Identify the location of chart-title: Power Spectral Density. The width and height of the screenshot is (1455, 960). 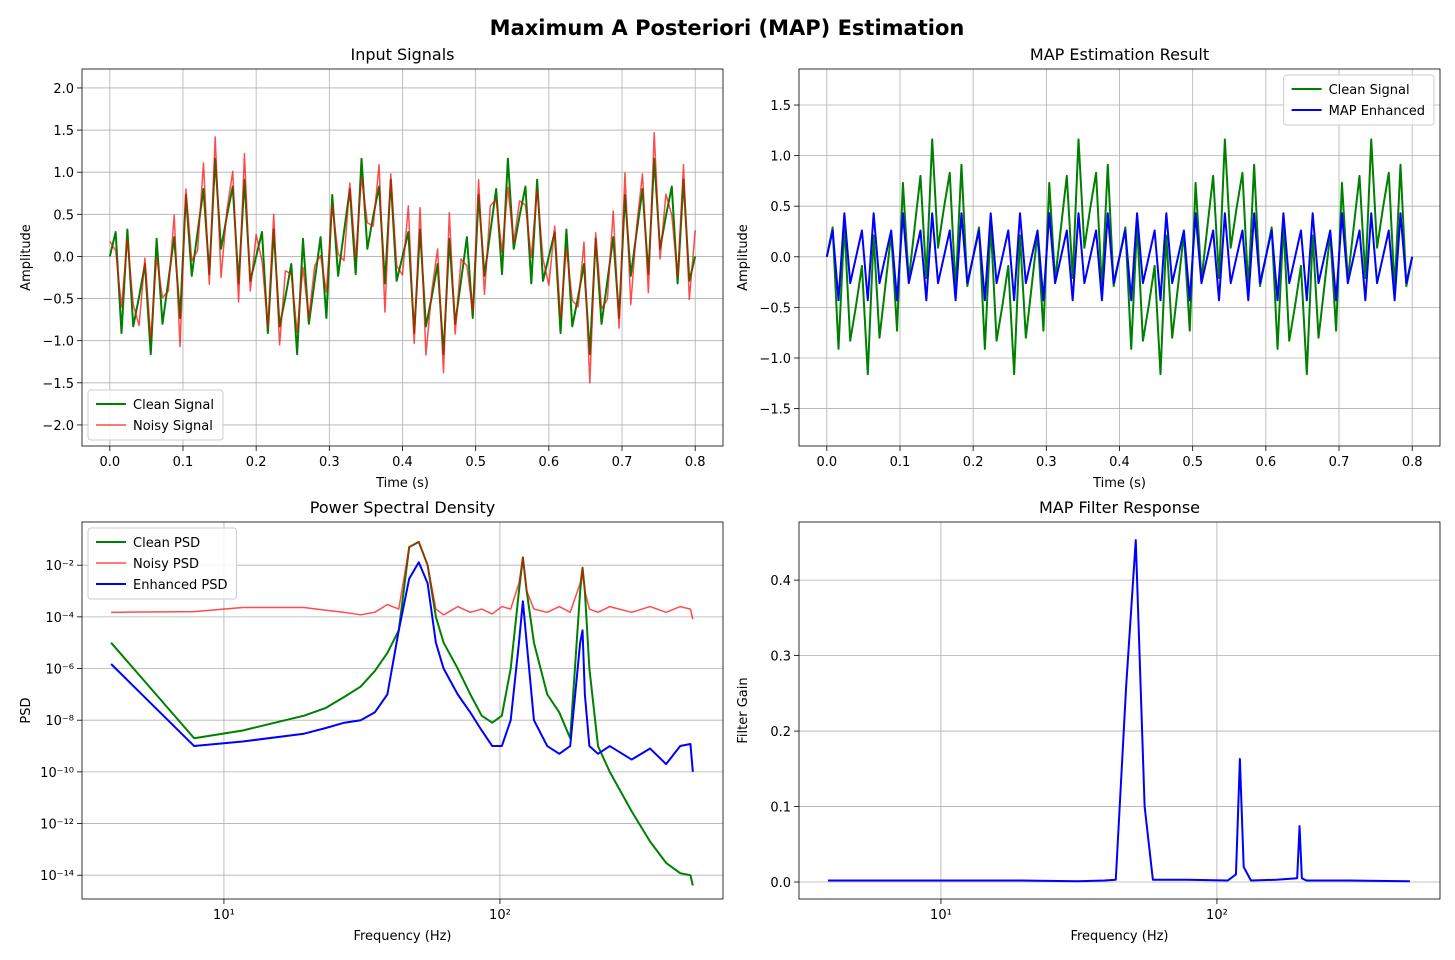
(402, 507).